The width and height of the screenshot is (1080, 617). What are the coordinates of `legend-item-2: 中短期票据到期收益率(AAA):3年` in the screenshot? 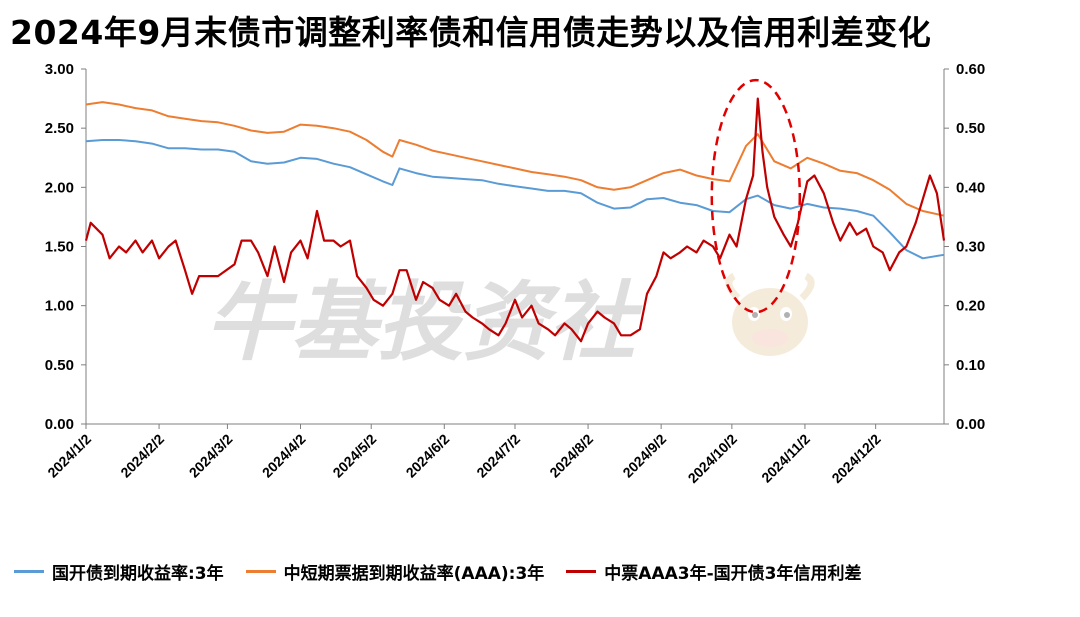 It's located at (395, 571).